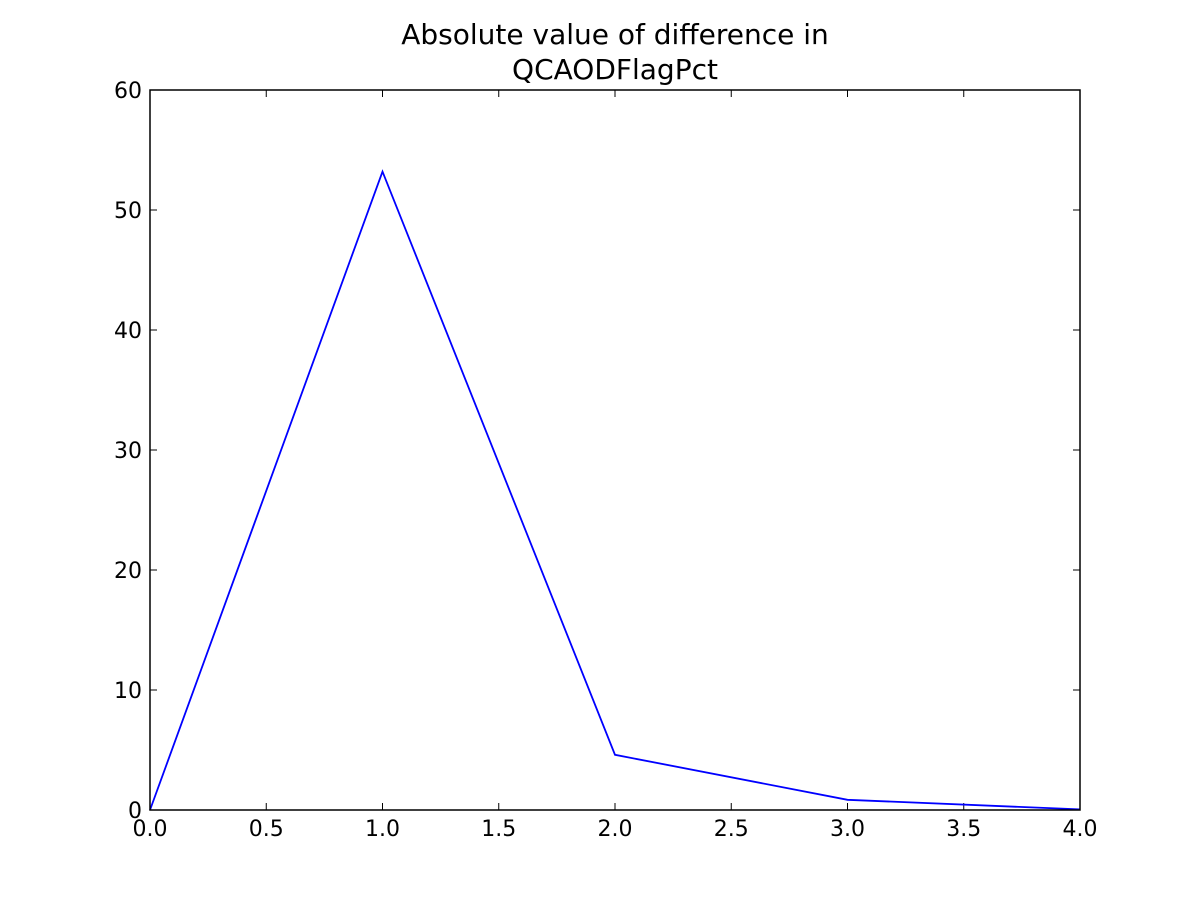 The image size is (1200, 900). I want to click on y-tick-label: 60, so click(128, 91).